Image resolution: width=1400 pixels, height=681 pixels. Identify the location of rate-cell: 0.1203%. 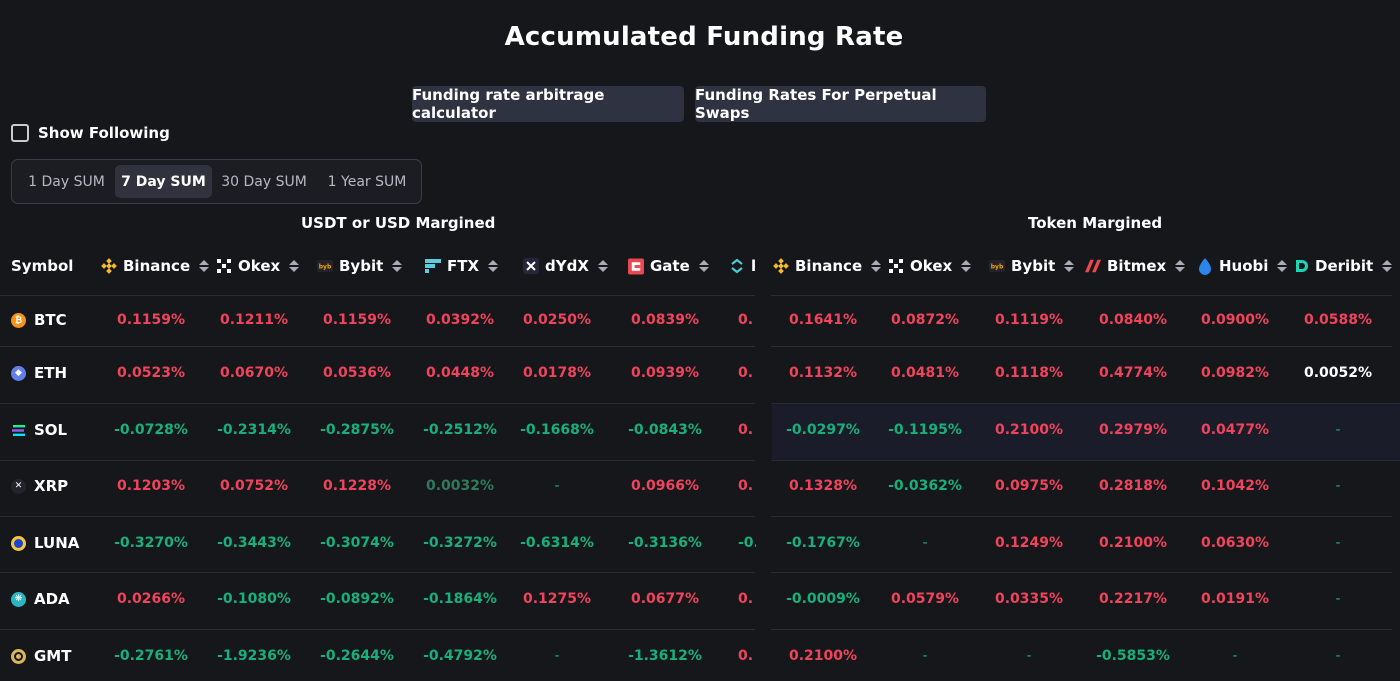
(151, 486).